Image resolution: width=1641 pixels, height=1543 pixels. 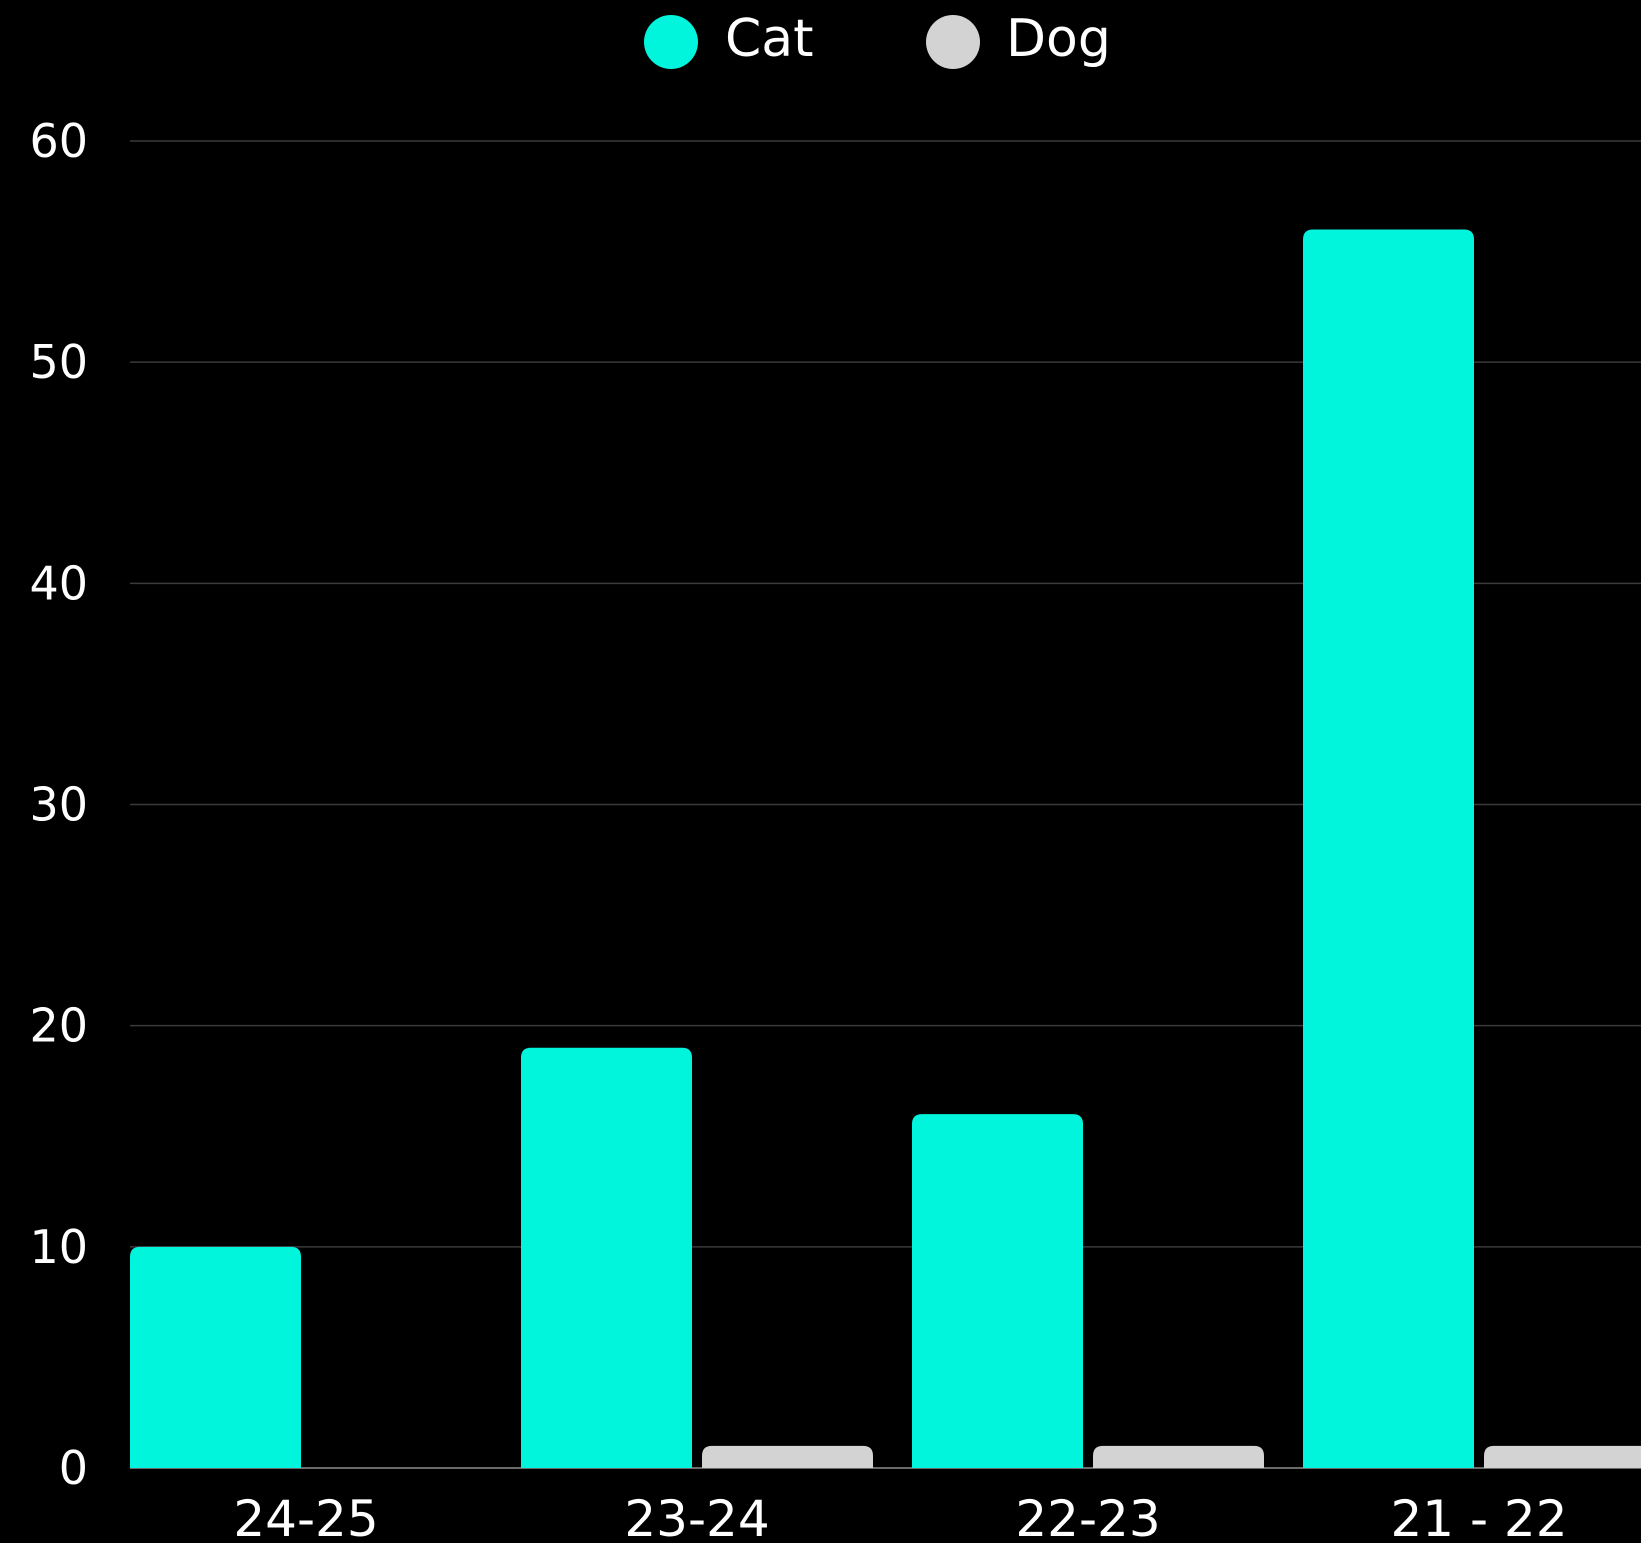 I want to click on y-axis: 0 10 20 30 40 50 60, so click(x=58, y=804).